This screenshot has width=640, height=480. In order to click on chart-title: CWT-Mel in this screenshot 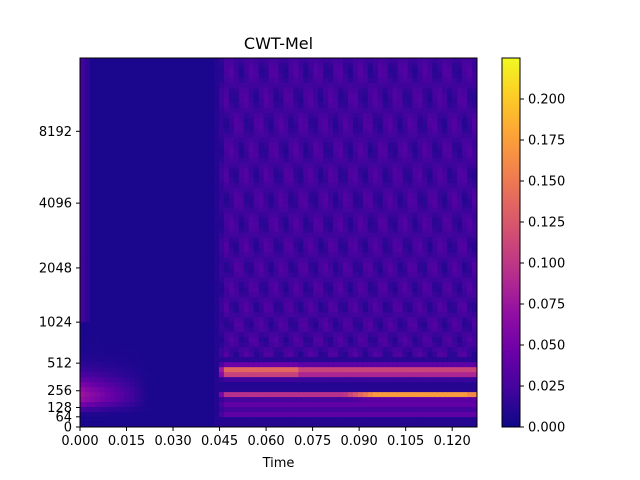, I will do `click(278, 43)`.